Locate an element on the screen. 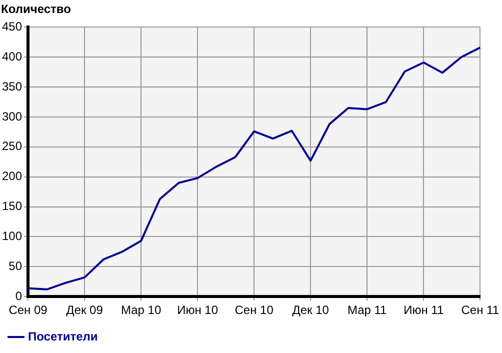 The image size is (502, 353). x-tick-label: Сен 10 is located at coordinates (254, 310).